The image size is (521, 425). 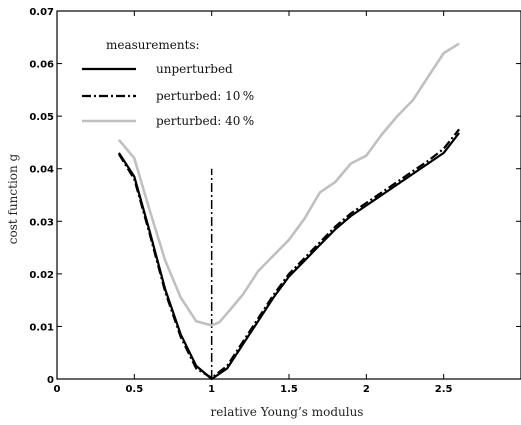 I want to click on x-tick-label: 0.5, so click(x=134, y=389).